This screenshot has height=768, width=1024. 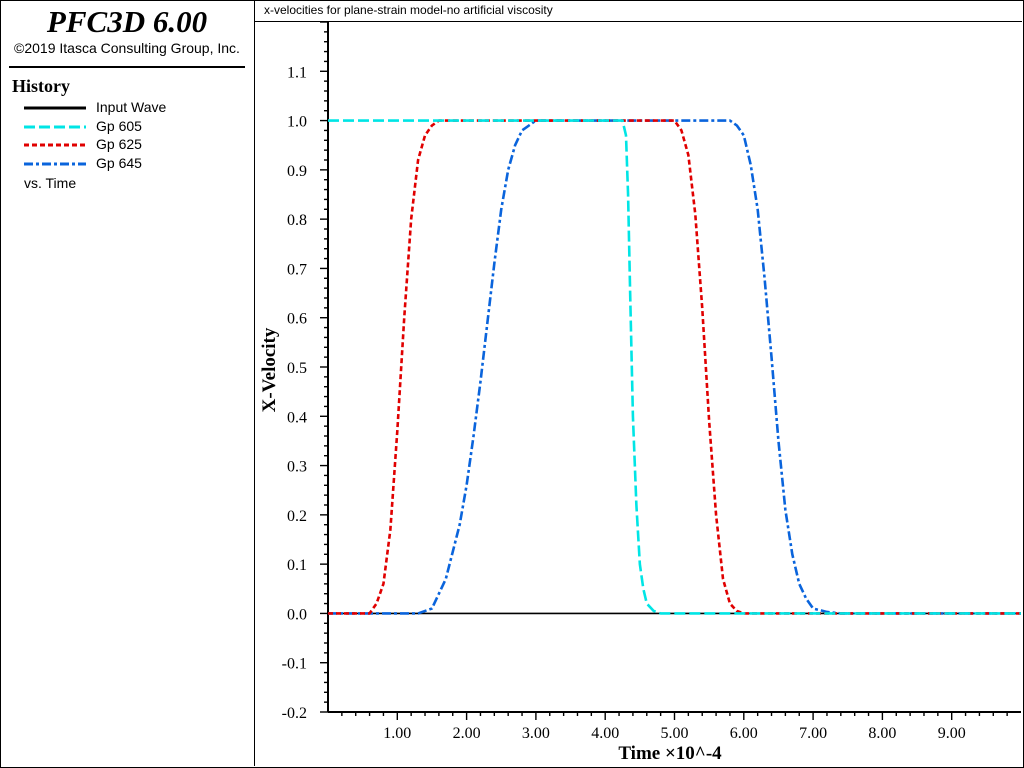 I want to click on y-tick-label: 0.7, so click(x=297, y=269).